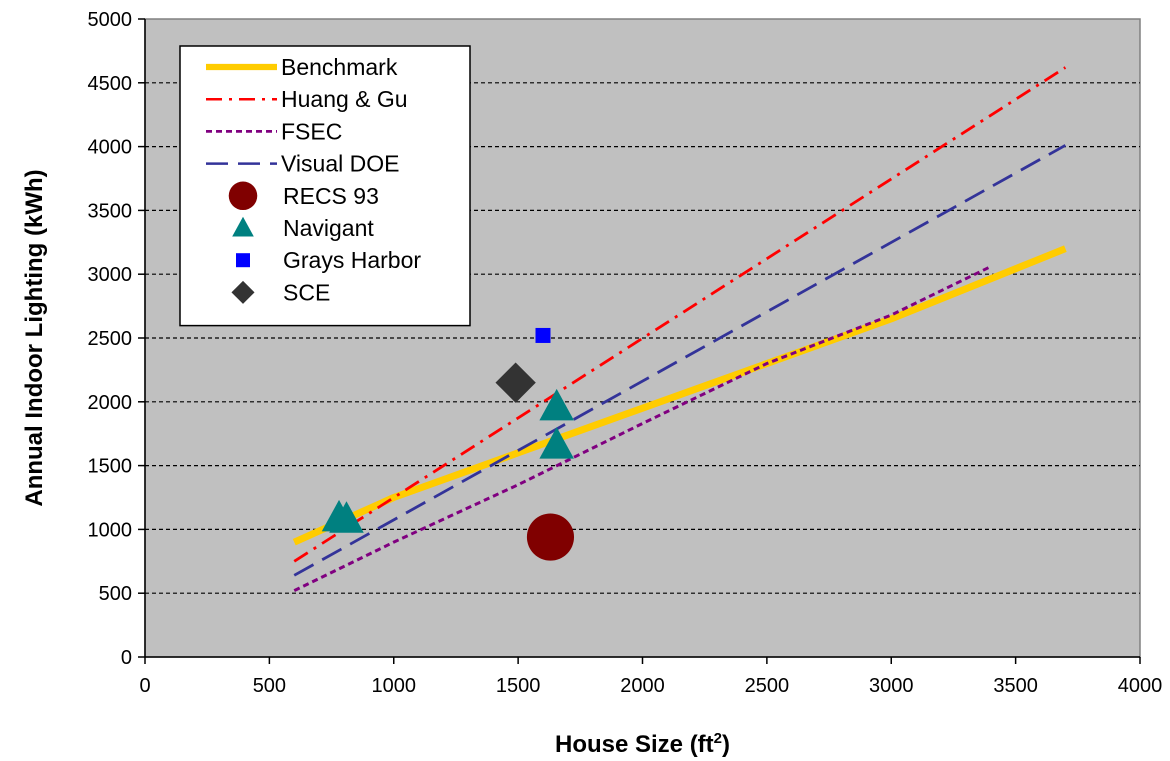 This screenshot has height=761, width=1170. Describe the element at coordinates (340, 164) in the screenshot. I see `legend-label-visual-doe: Visual DOE` at that location.